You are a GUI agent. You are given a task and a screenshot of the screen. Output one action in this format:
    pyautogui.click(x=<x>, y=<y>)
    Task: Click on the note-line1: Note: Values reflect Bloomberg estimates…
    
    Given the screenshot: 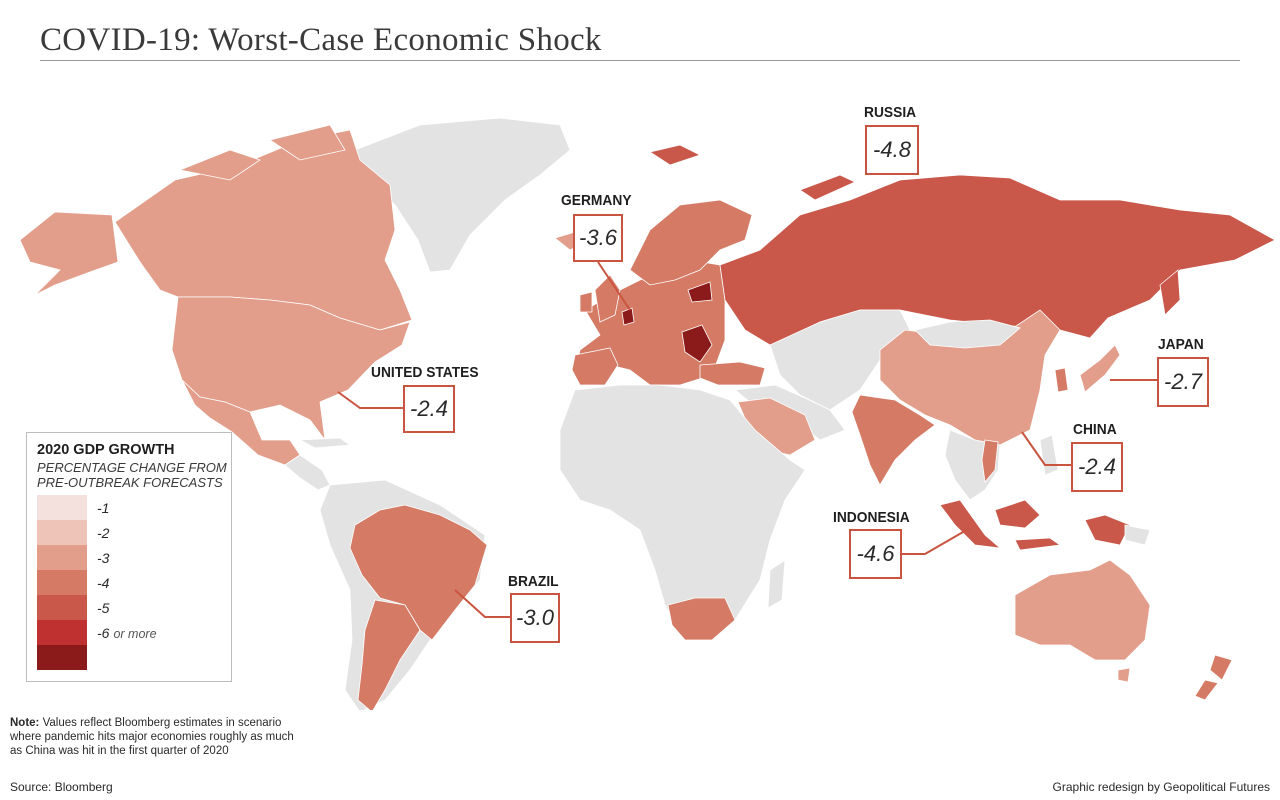 What is the action you would take?
    pyautogui.click(x=170, y=723)
    